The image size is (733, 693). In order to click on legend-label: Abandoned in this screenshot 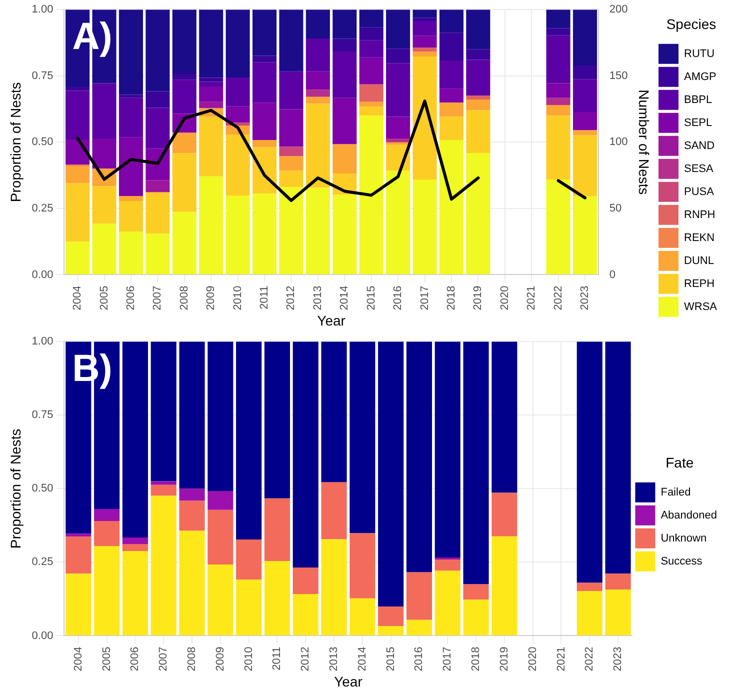, I will do `click(689, 515)`.